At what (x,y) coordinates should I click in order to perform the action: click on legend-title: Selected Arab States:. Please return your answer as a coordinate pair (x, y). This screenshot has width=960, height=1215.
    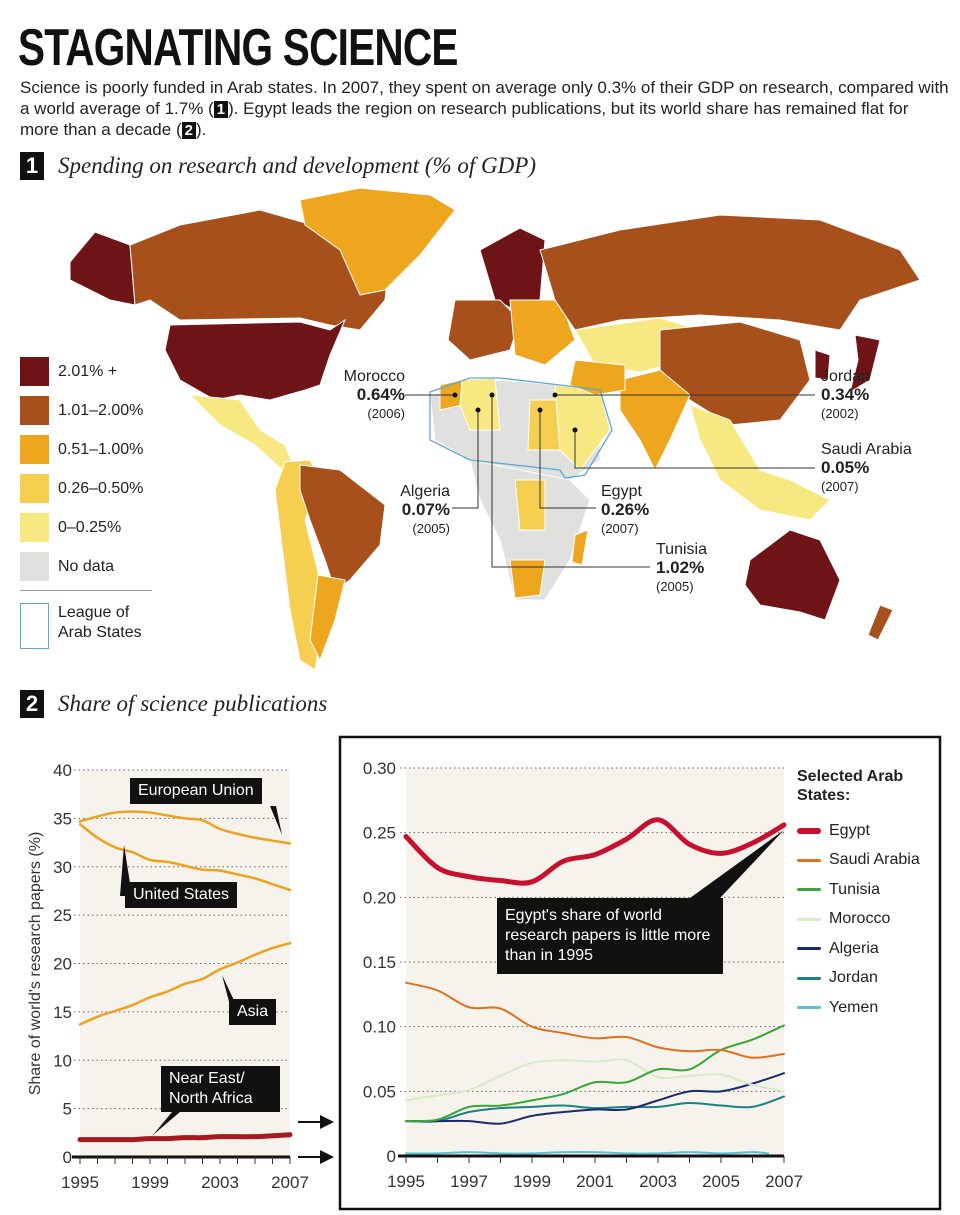
    Looking at the image, I should click on (850, 786).